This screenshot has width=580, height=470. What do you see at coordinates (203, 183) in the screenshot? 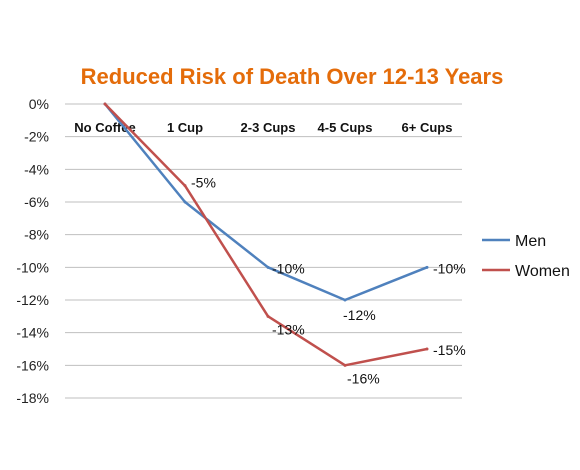
I see `data-label: -5%` at bounding box center [203, 183].